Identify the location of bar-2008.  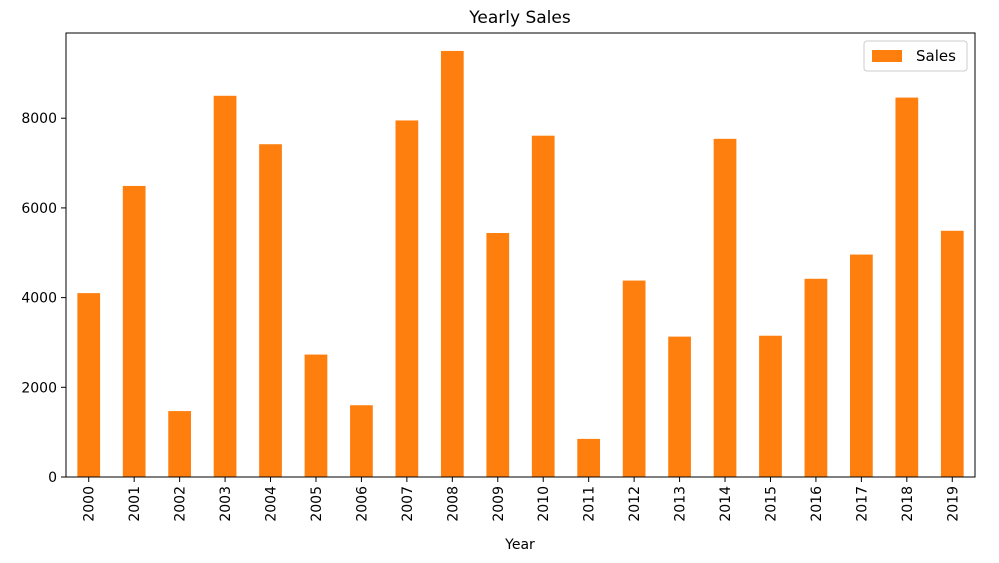
(452, 263).